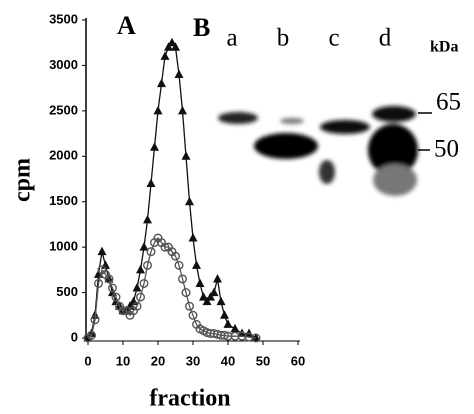 This screenshot has height=414, width=474. I want to click on series-line, so click(172, 288).